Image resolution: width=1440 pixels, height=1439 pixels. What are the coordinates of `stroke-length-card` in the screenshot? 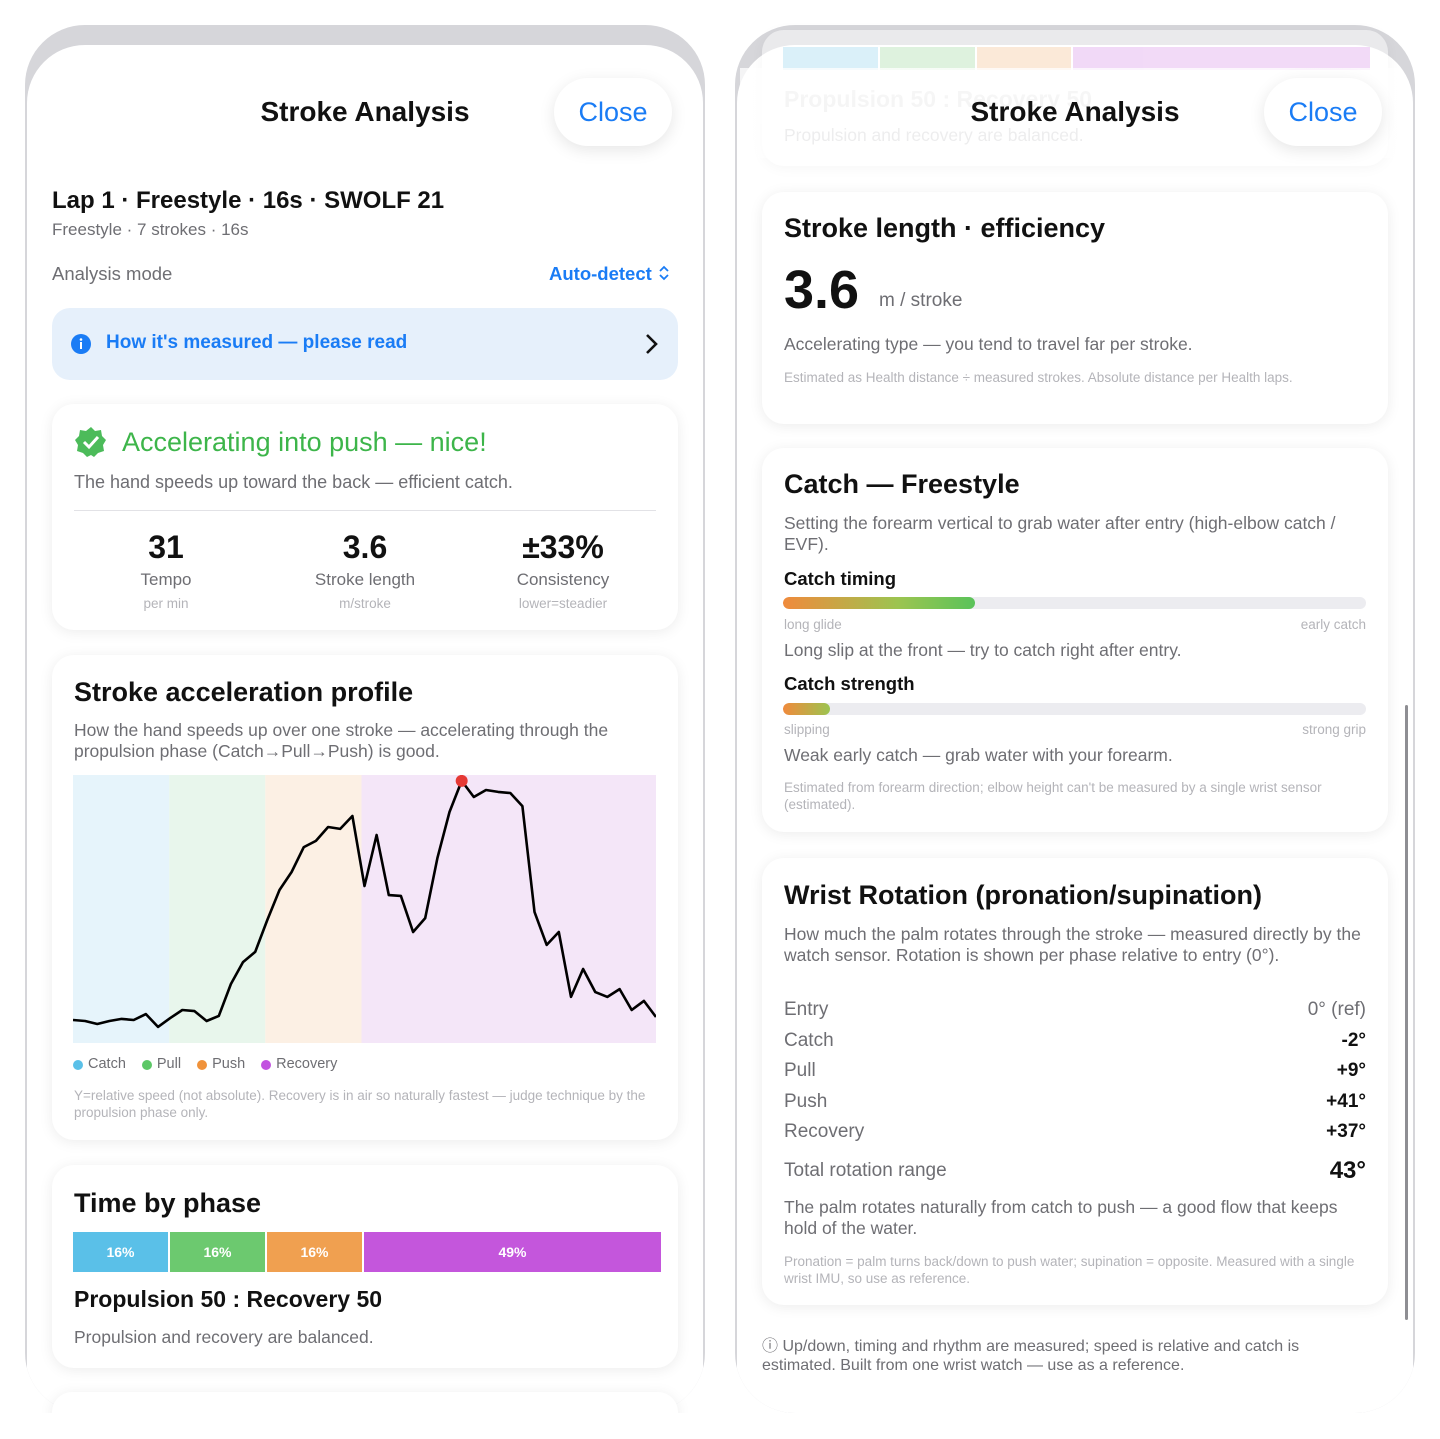 It's located at (1075, 308).